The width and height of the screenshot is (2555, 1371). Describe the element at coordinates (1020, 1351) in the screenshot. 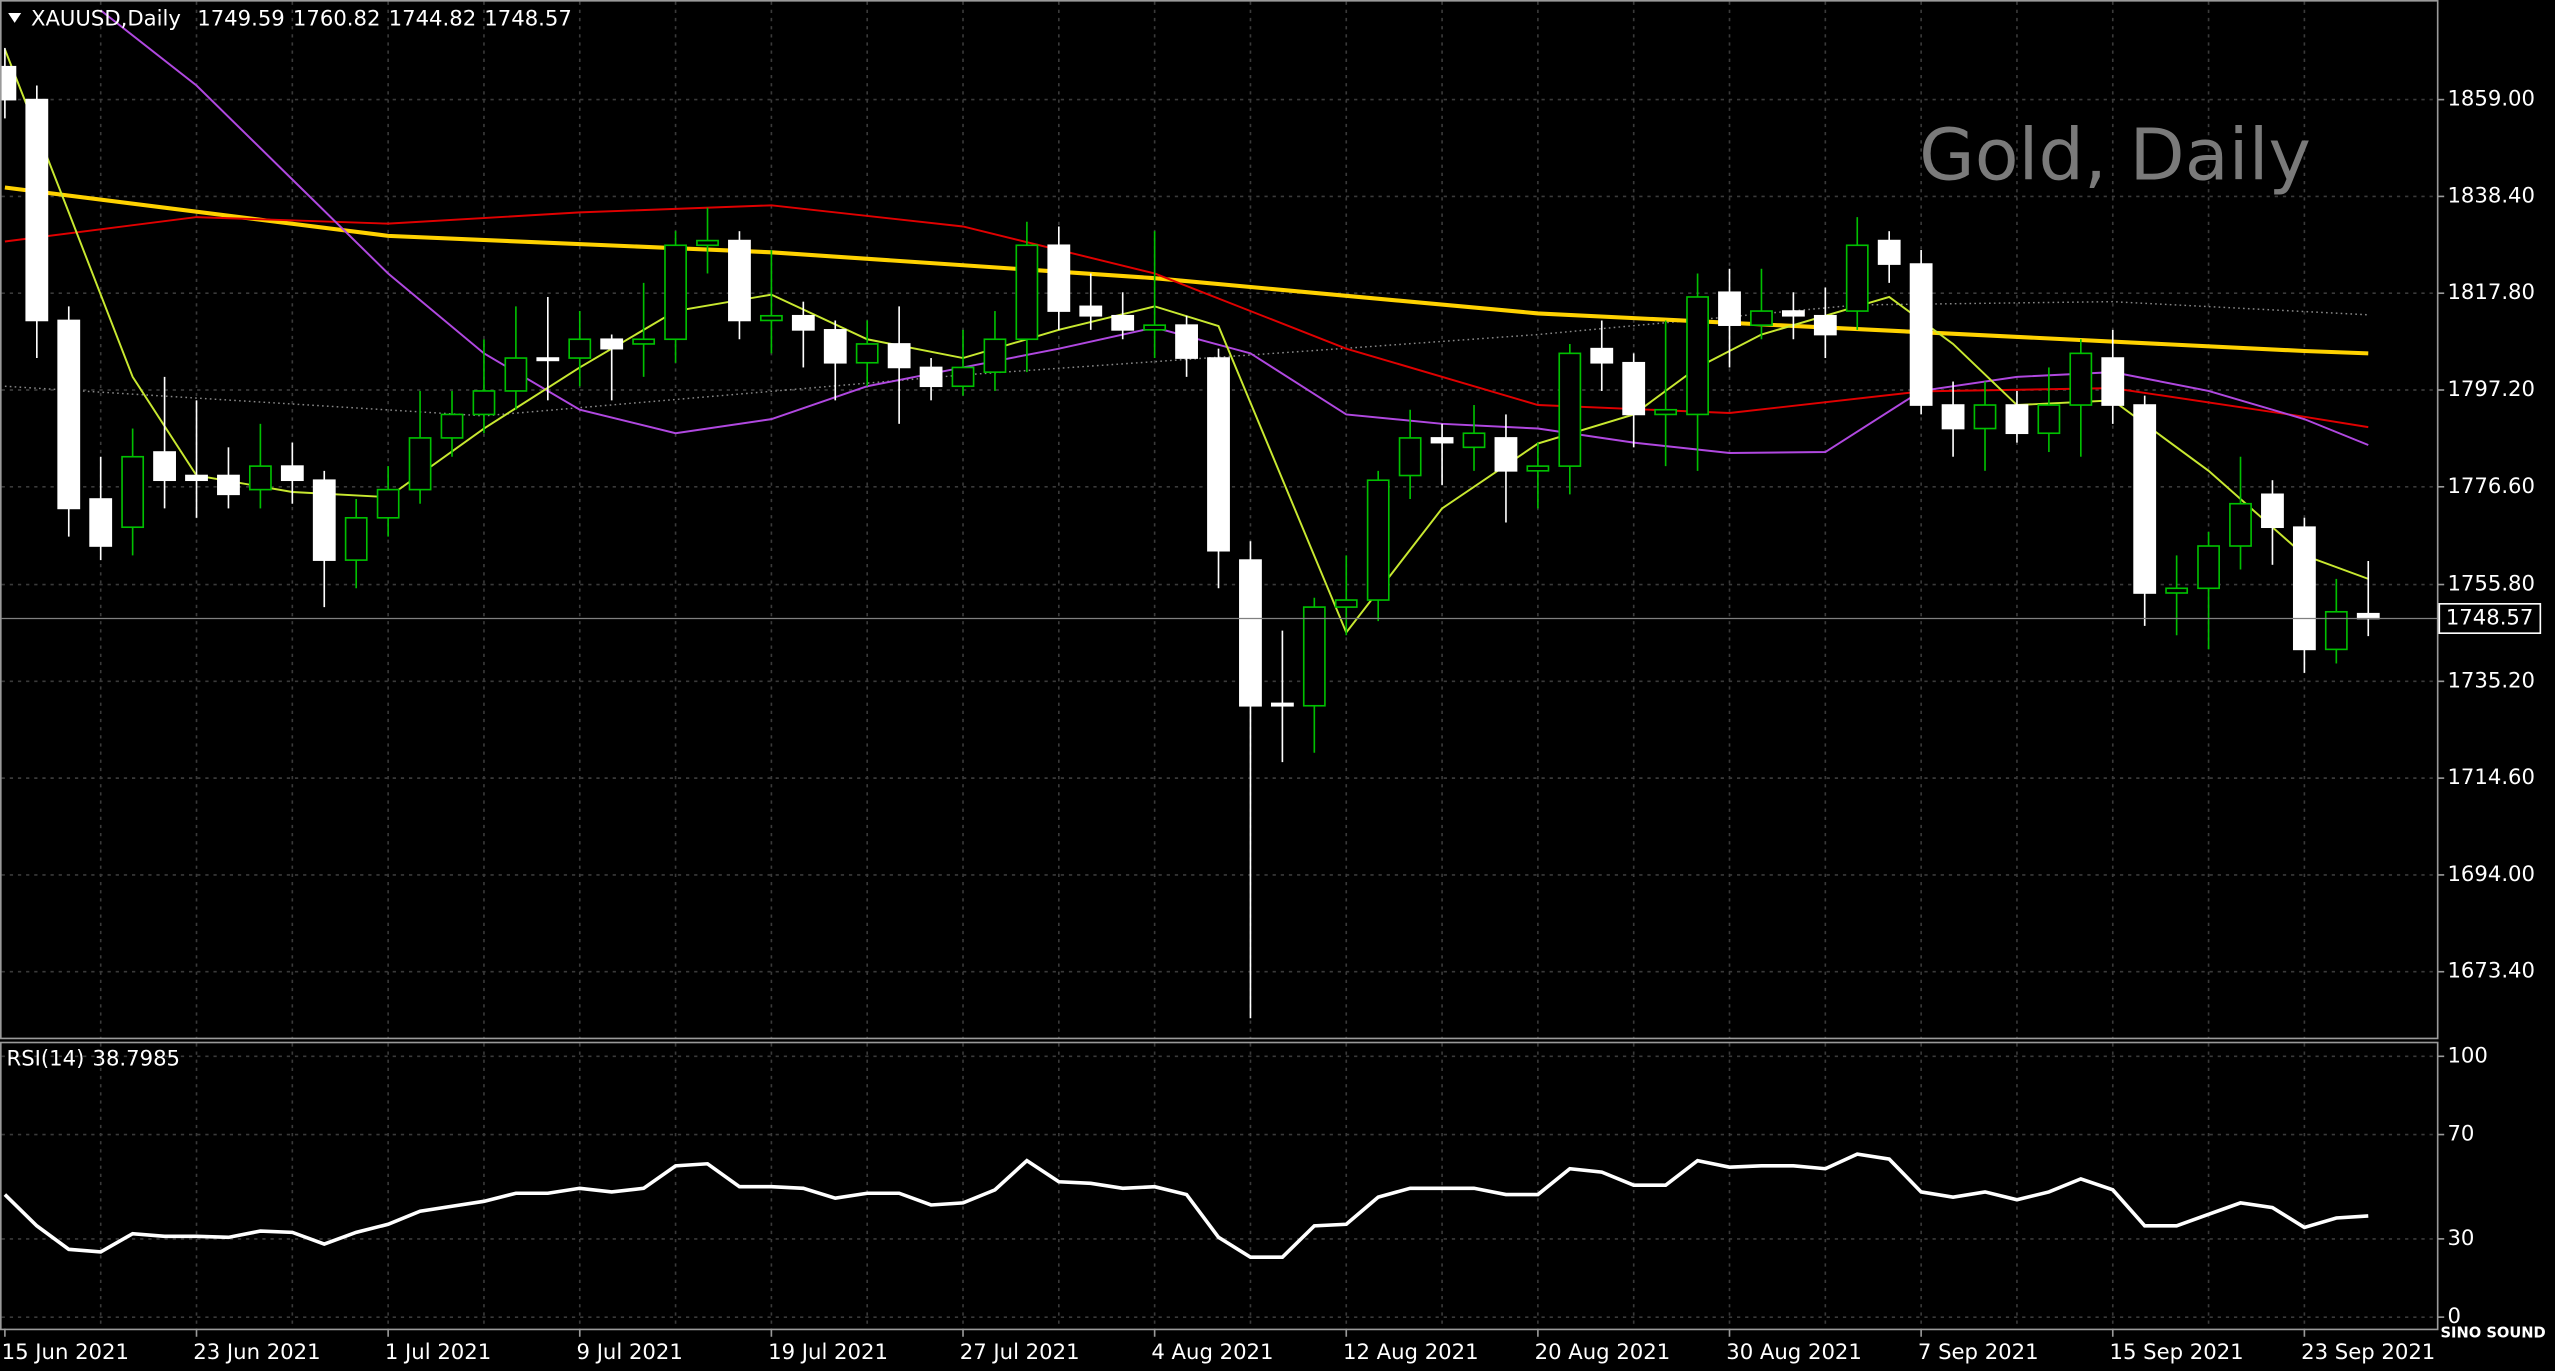

I see `x-tick-label: 27 Jul 2021` at that location.